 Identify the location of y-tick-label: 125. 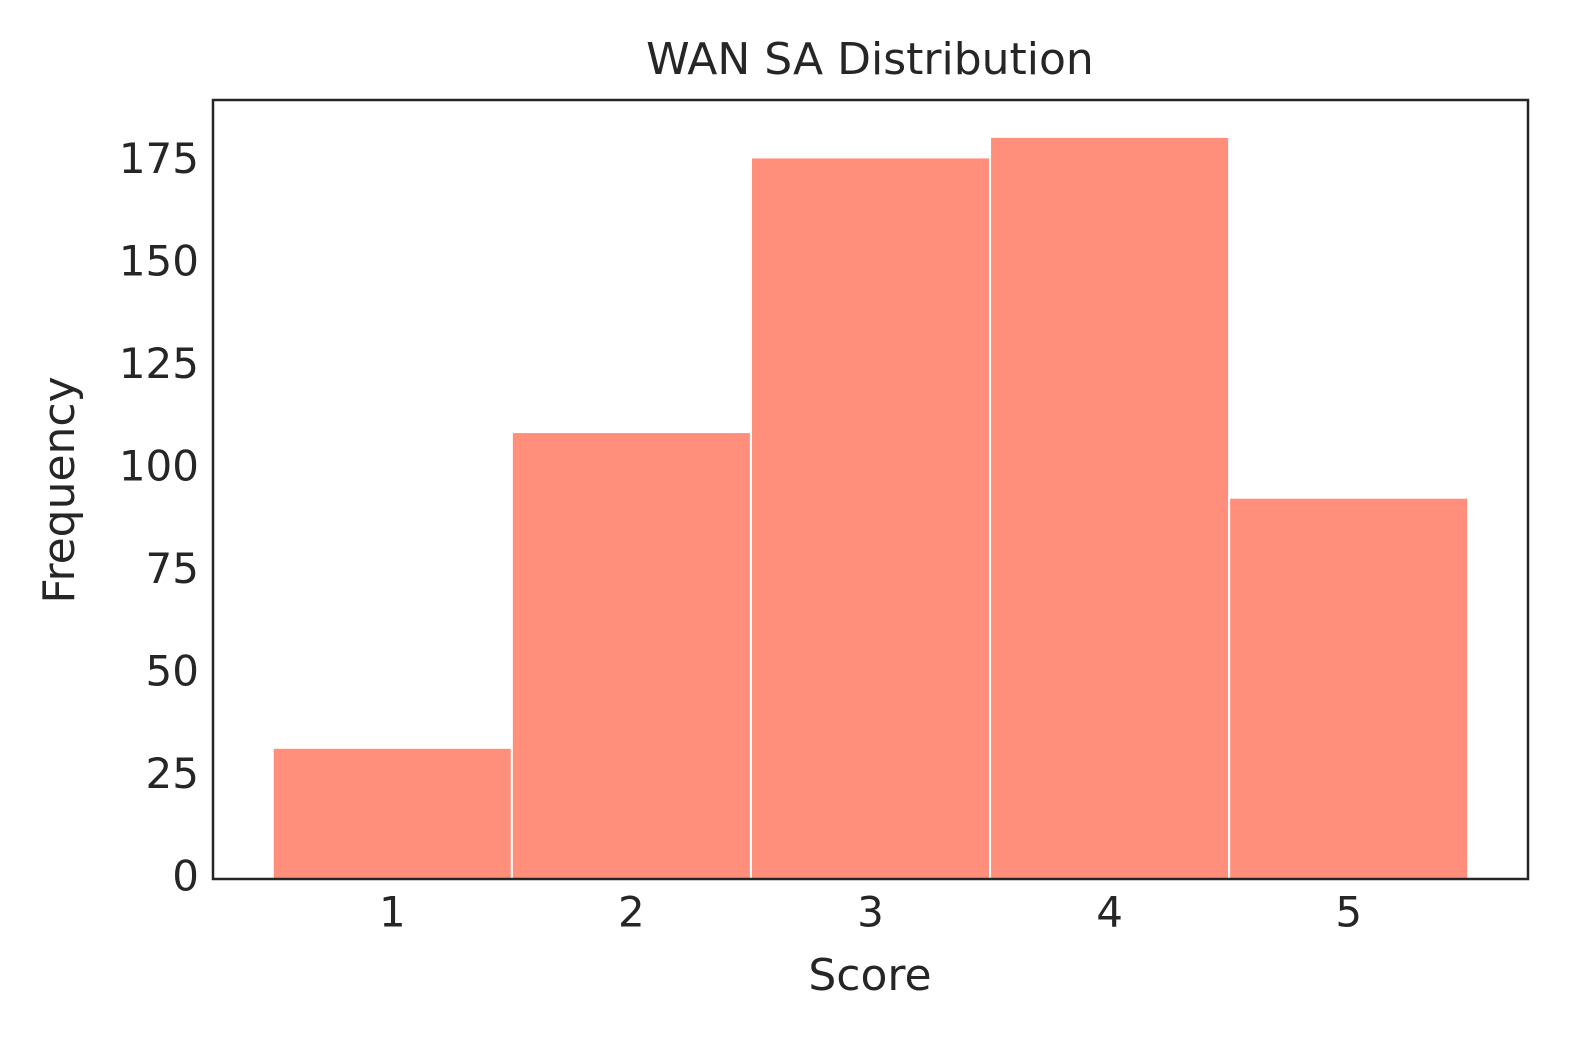
(159, 363).